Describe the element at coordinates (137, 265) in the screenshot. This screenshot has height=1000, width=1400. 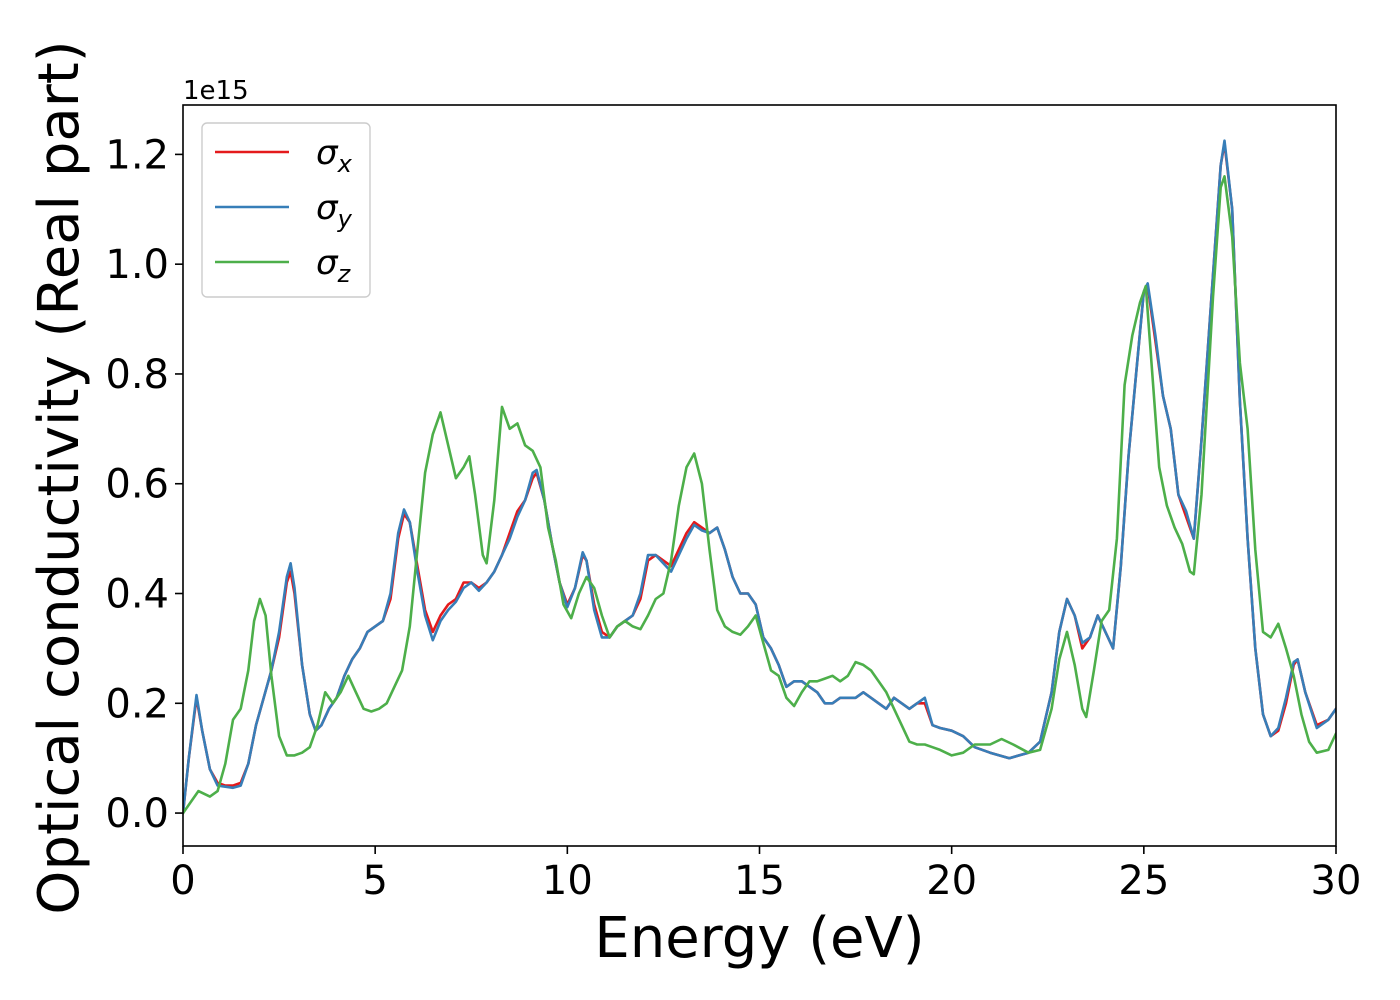
I see `y-tick-label: 1.0` at that location.